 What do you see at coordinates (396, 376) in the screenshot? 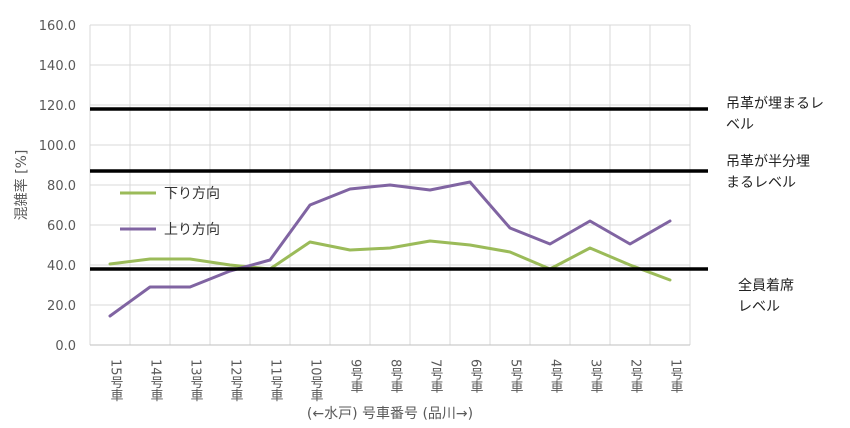
I see `x-tick-label: 8号車` at bounding box center [396, 376].